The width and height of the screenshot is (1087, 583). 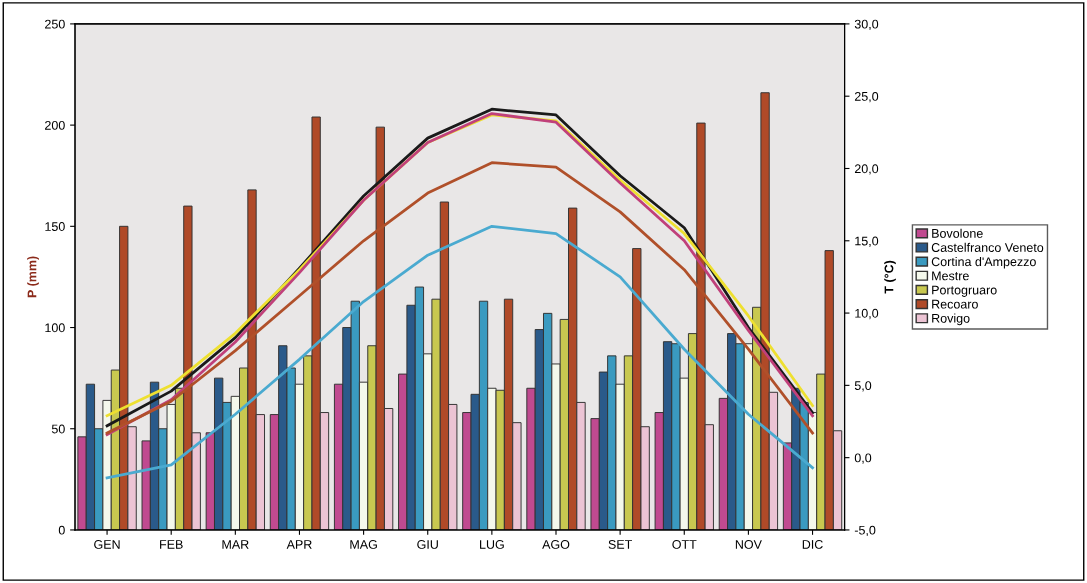 I want to click on y2-tick-label: 0,0, so click(x=863, y=458).